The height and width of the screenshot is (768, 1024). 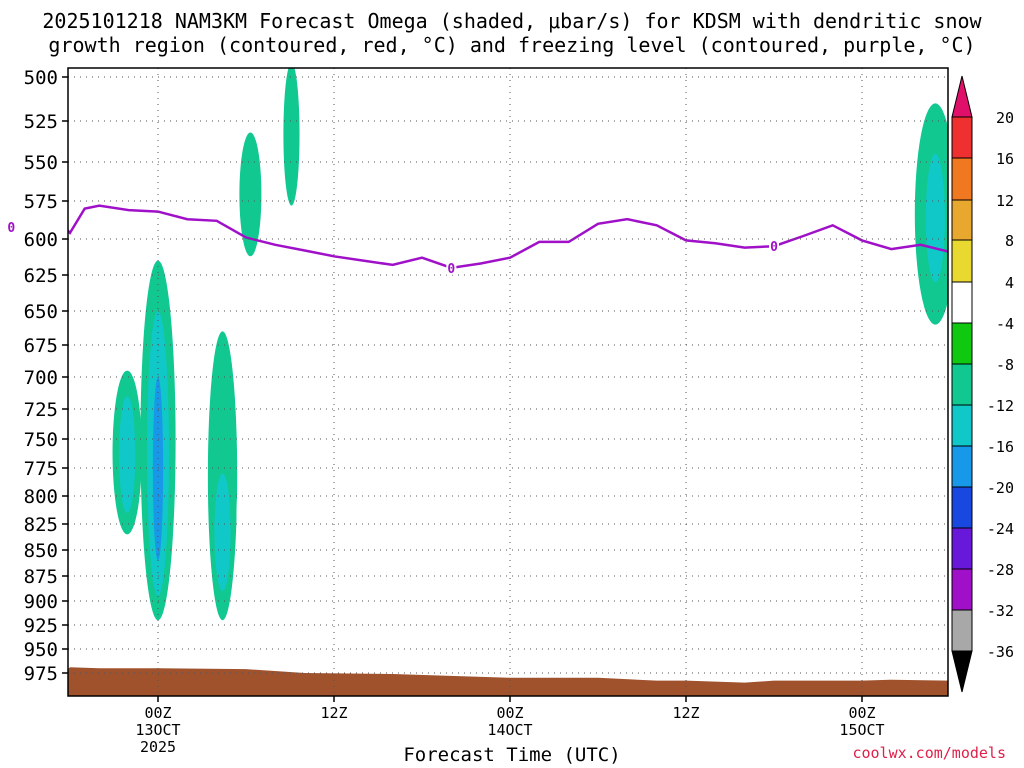 What do you see at coordinates (1005, 324) in the screenshot?
I see `colorbar-label-5: -4` at bounding box center [1005, 324].